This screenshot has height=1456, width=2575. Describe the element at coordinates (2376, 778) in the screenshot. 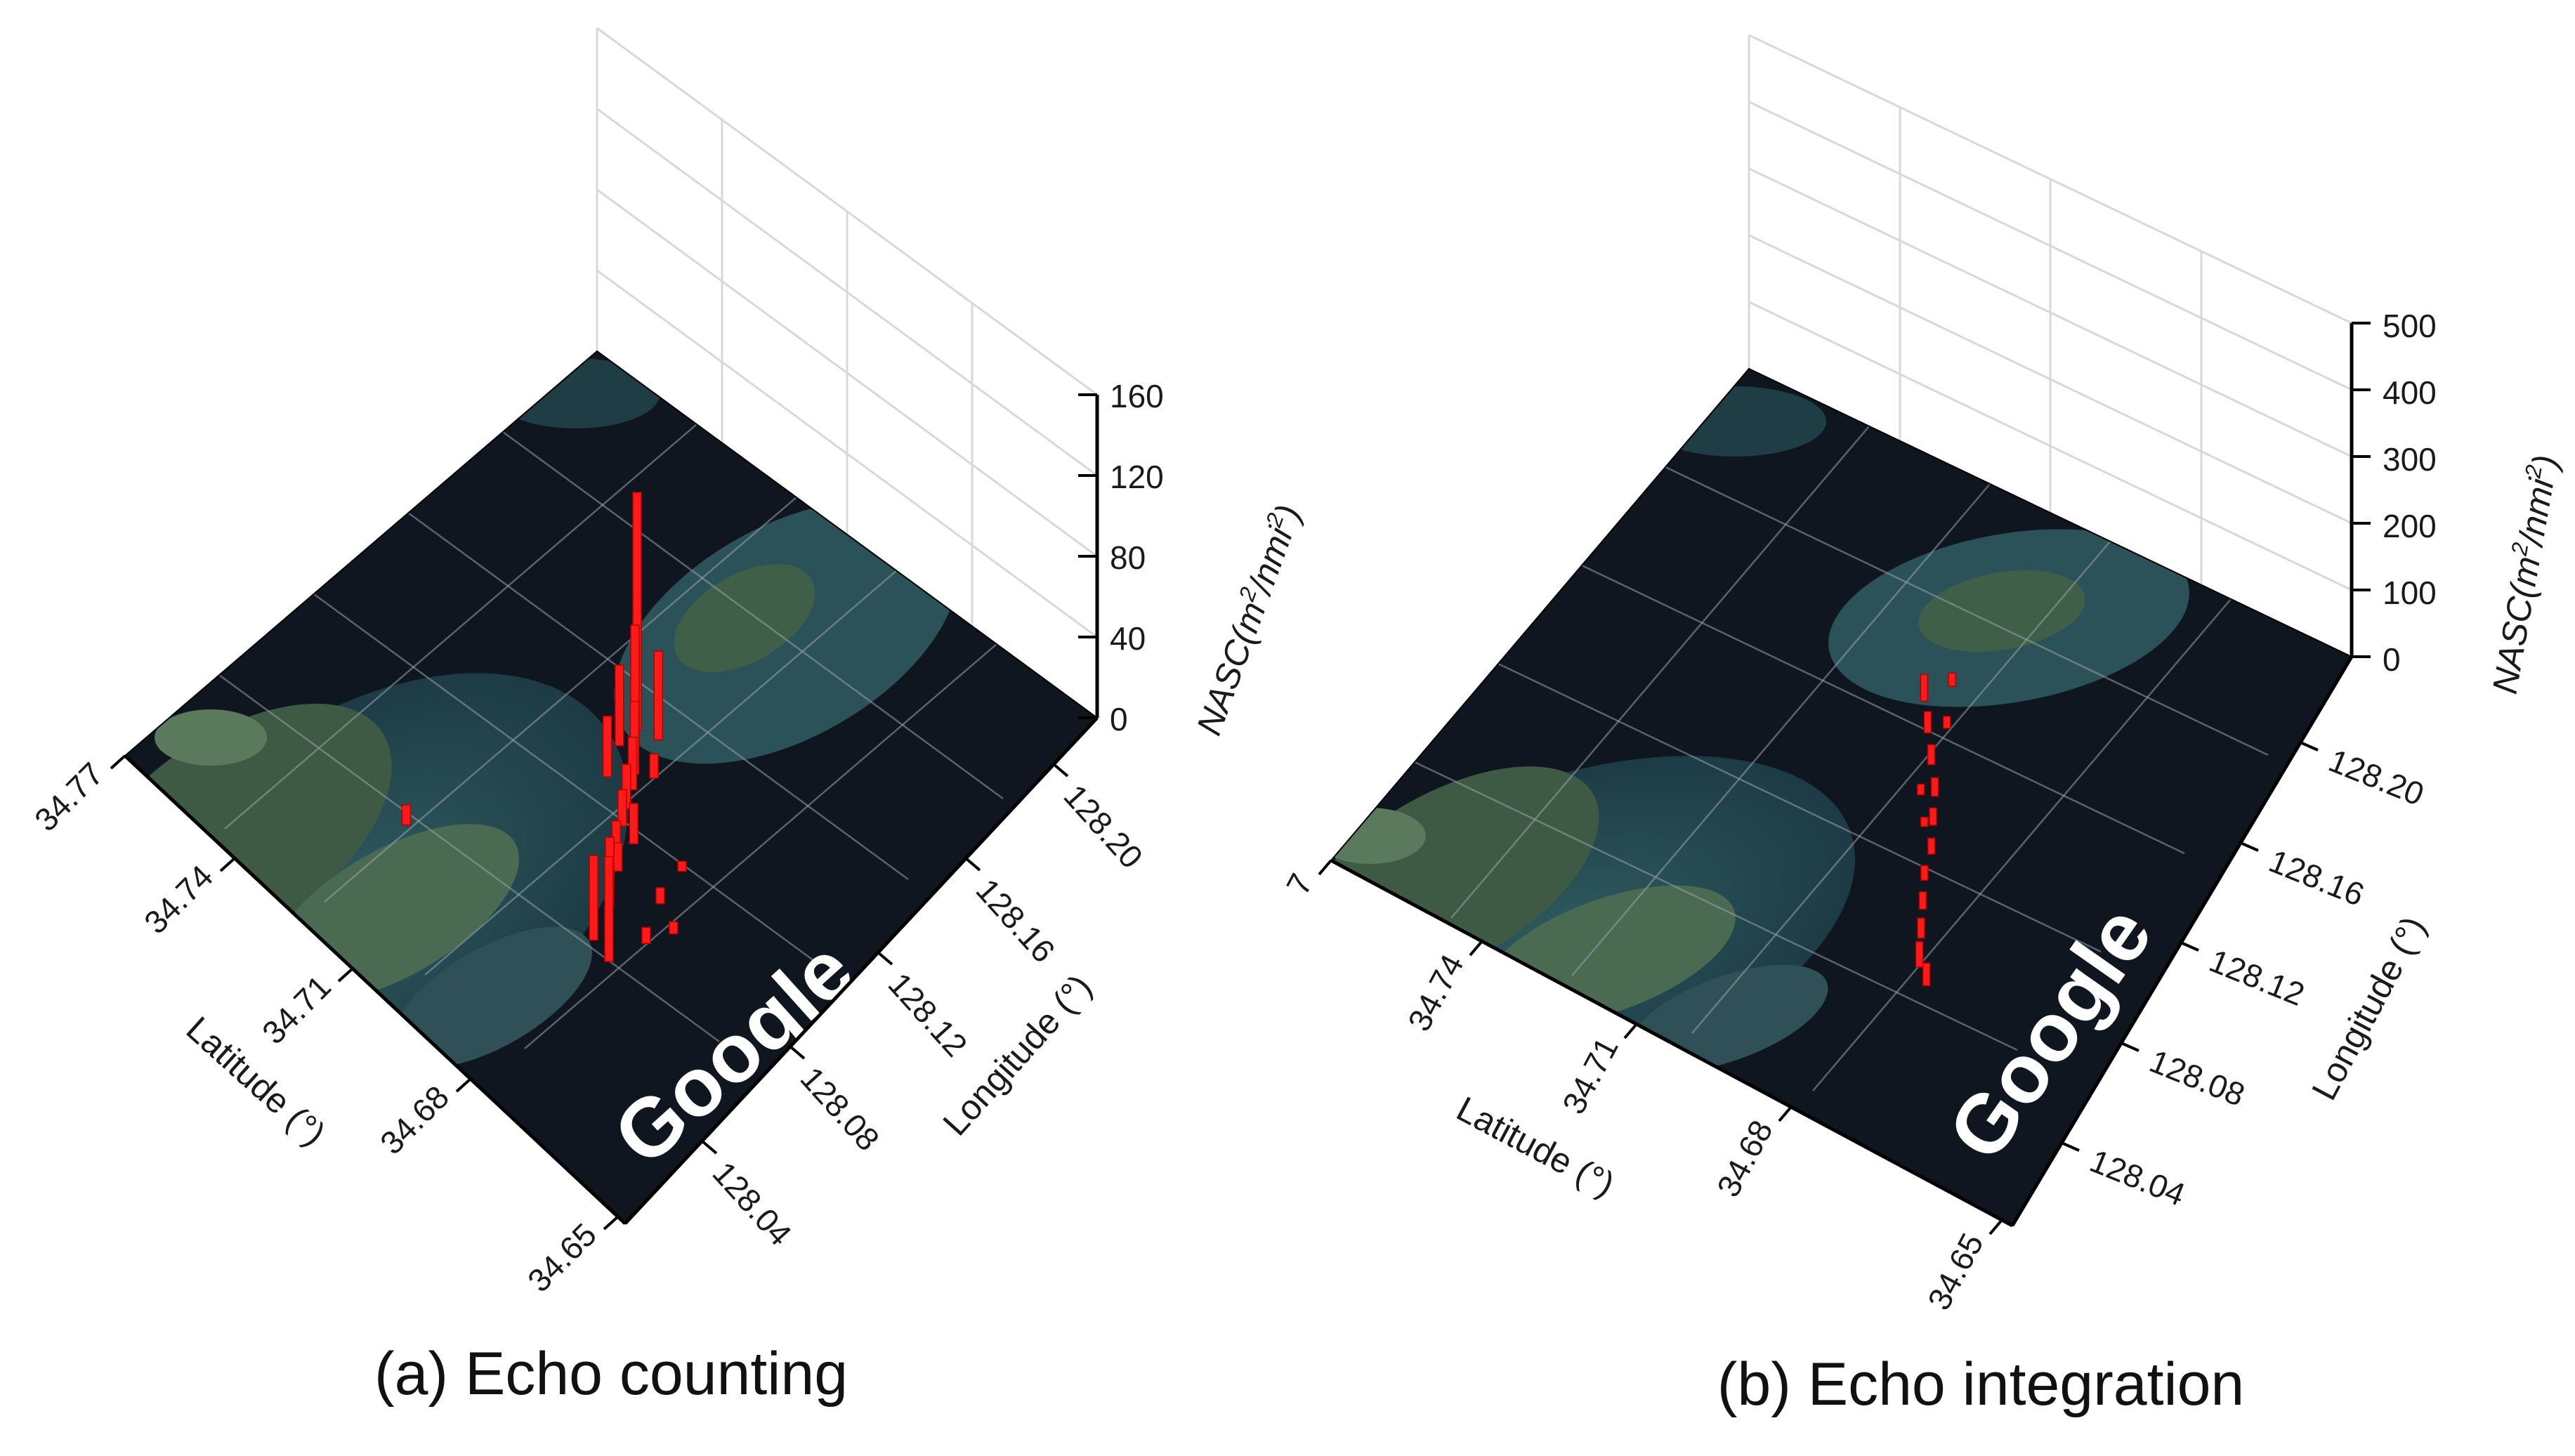

I see `panel-b-longitude-tick-label: 128.20` at that location.